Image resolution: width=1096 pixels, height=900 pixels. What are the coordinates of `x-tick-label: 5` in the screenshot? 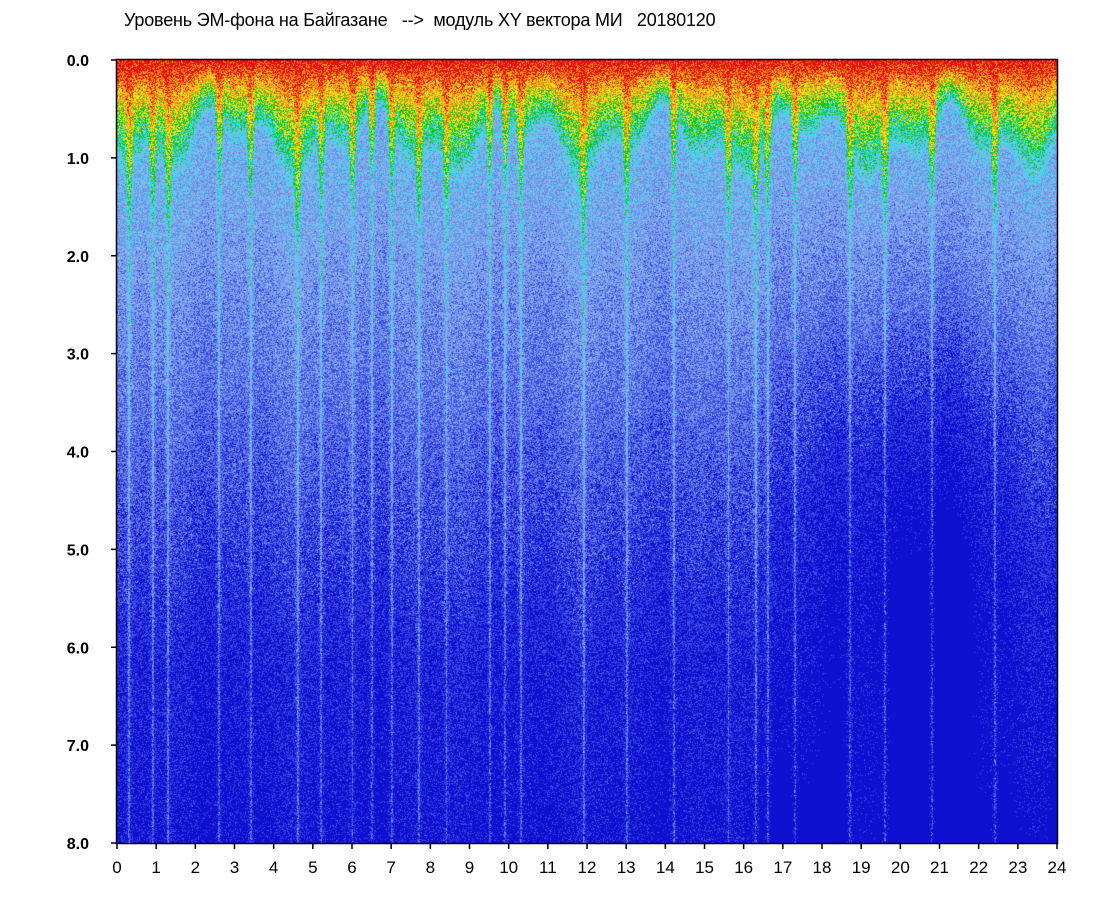 It's located at (312, 867).